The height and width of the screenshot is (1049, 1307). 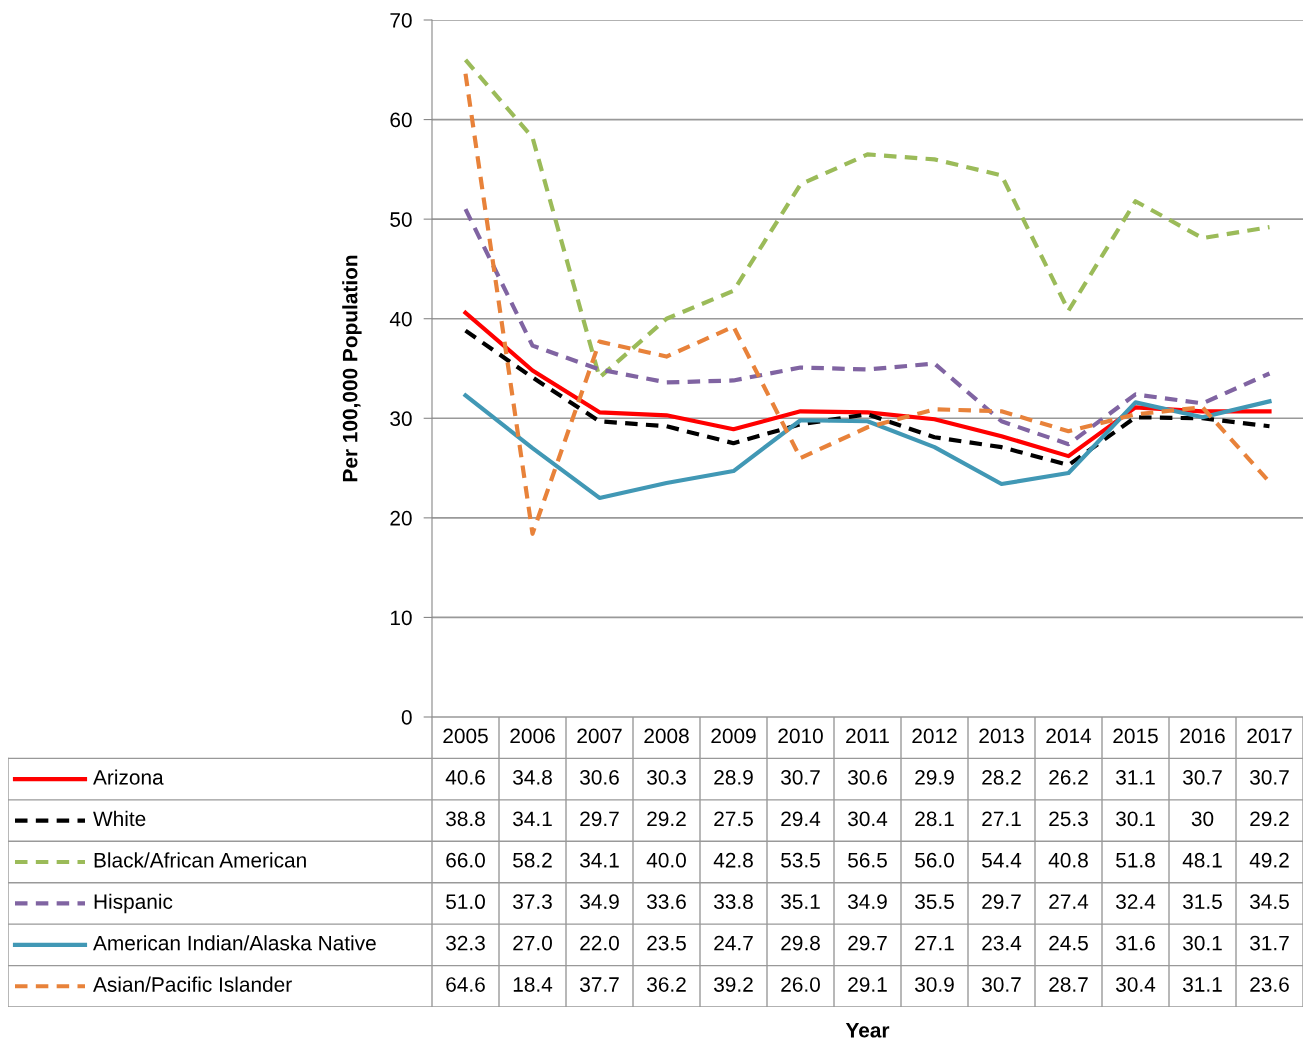 I want to click on y-tick-label: 0, so click(x=406, y=717).